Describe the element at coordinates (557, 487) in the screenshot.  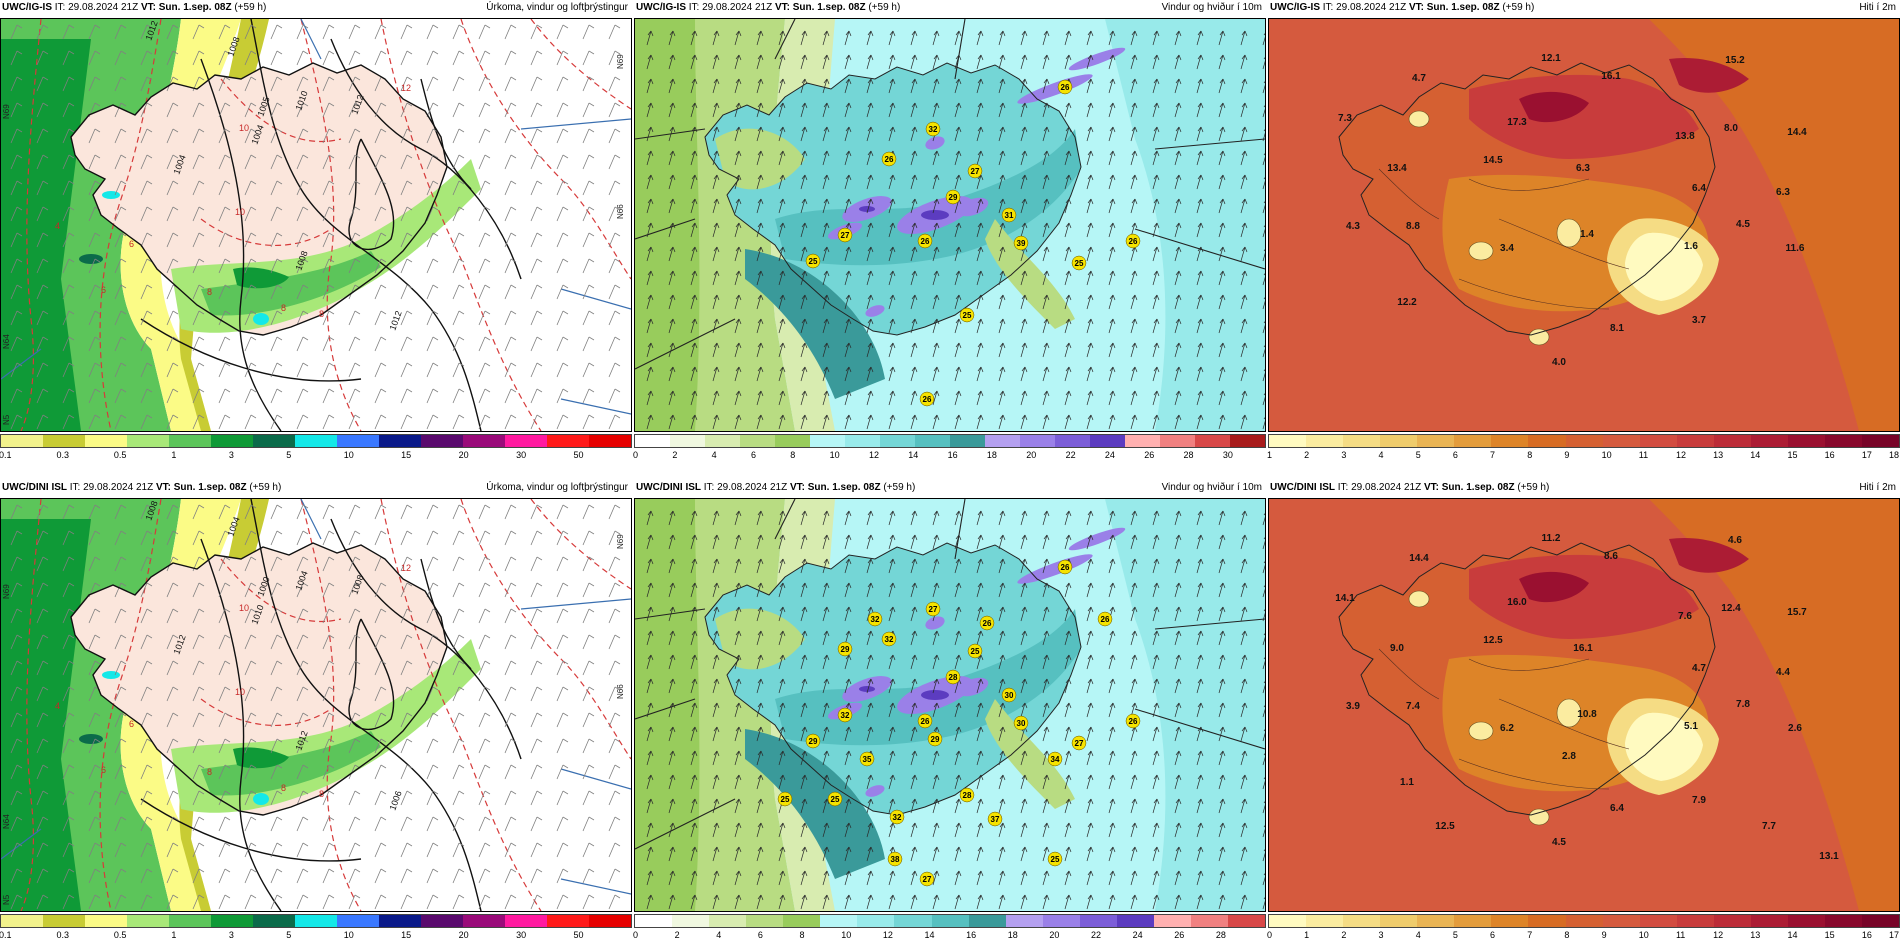
I see `panel-title: Úrkoma, vindur og loftþrýstingur` at that location.